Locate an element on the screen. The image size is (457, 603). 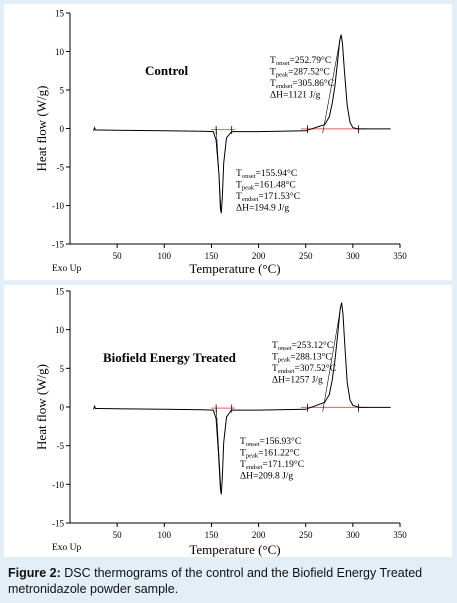
annotation-line: ΔH=209.8 J/g is located at coordinates (266, 477).